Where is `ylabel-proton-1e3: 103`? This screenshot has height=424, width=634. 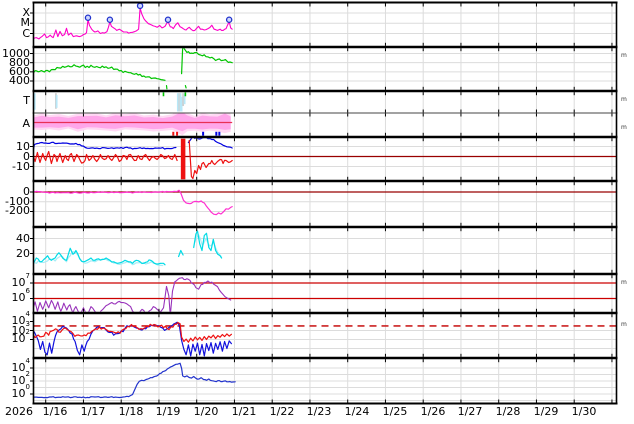
ylabel-proton-1e3: 103 is located at coordinates (20, 328).